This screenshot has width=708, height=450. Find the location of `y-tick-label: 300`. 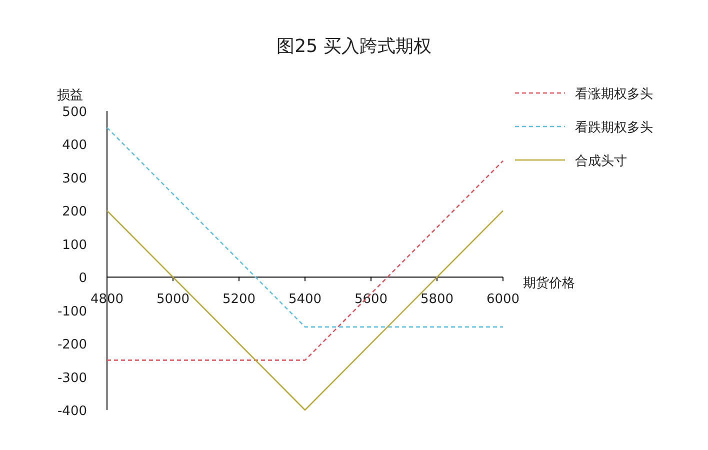

y-tick-label: 300 is located at coordinates (74, 178).